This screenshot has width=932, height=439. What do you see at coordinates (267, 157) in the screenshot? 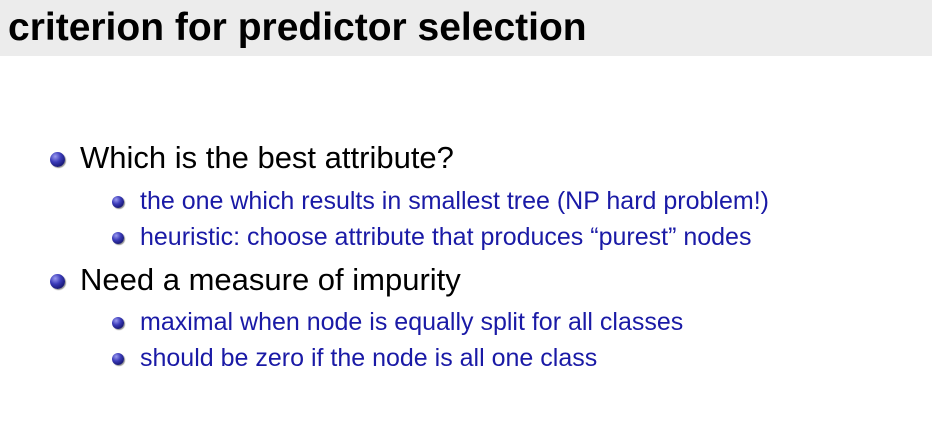
I see `bullet-text: Which is the best attribute?` at bounding box center [267, 157].